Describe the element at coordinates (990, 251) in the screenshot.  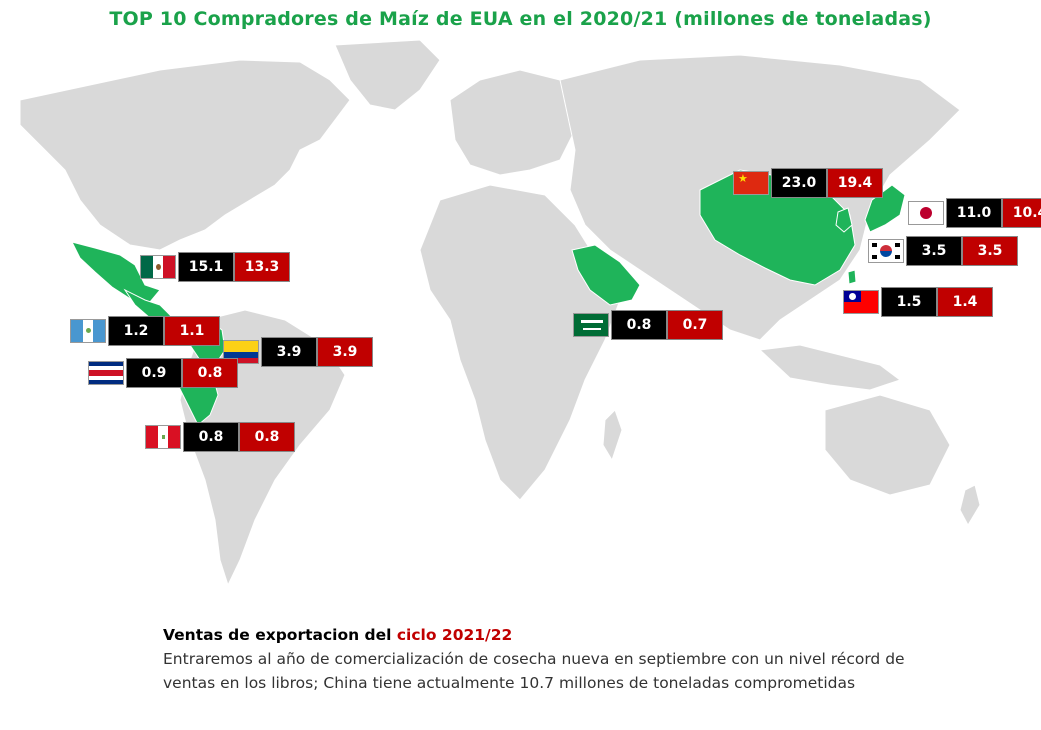
I see `value-korea-2021-22: 3.5` at that location.